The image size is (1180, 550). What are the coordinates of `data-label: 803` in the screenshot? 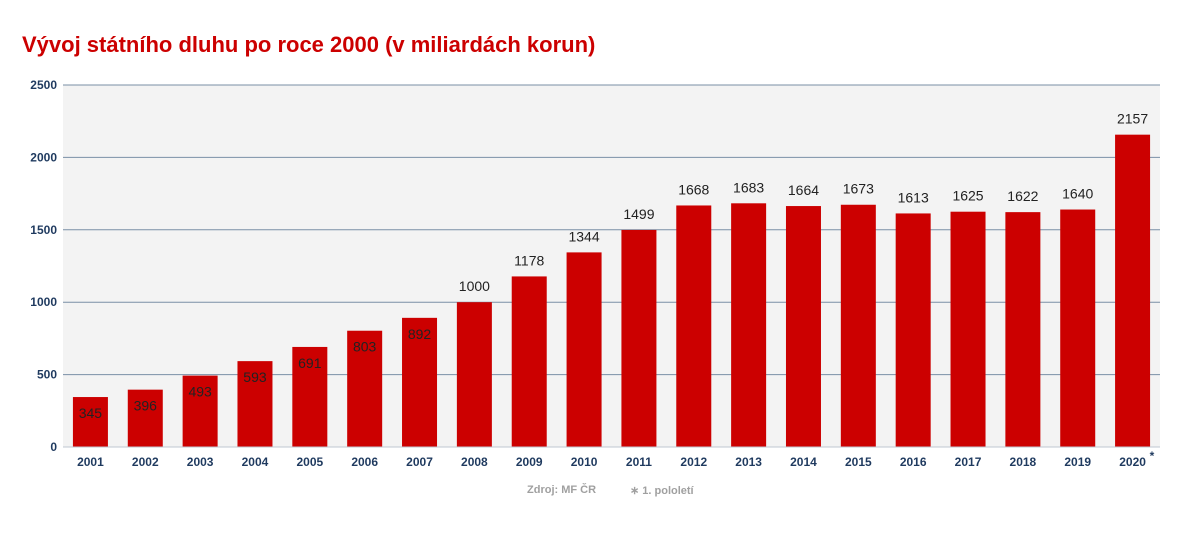 It's located at (365, 347).